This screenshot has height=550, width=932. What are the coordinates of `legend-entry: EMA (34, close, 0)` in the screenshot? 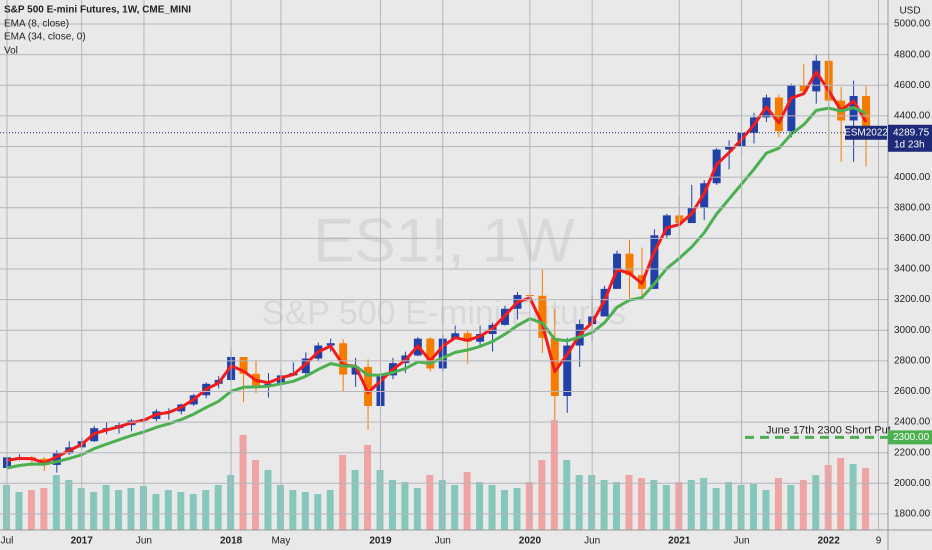 It's located at (45, 37).